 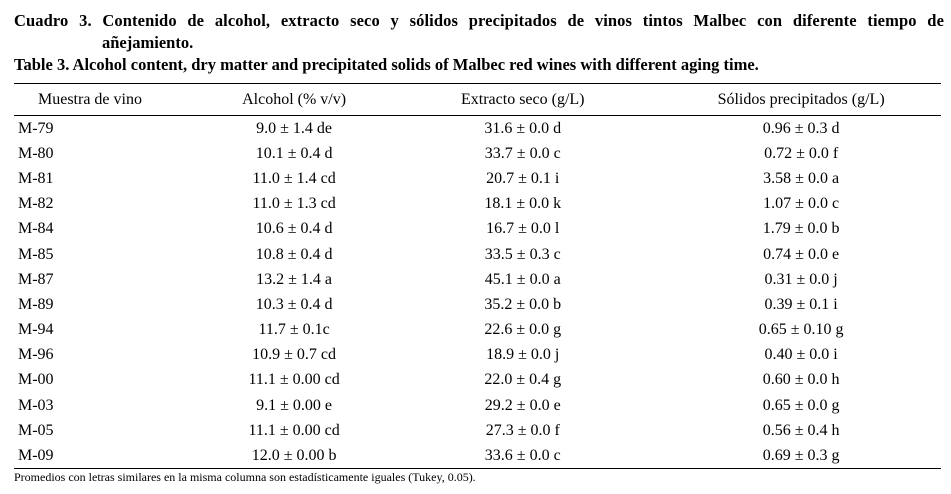 I want to click on precipitated-solids-cell: 0.74 ± 0.0 e, so click(x=801, y=254).